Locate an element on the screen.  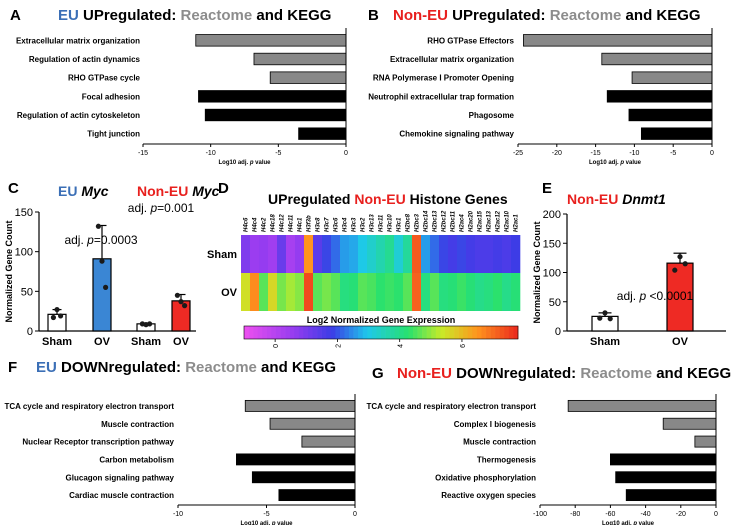
y-tick-label-c-3: 150 is located at coordinates (24, 213).